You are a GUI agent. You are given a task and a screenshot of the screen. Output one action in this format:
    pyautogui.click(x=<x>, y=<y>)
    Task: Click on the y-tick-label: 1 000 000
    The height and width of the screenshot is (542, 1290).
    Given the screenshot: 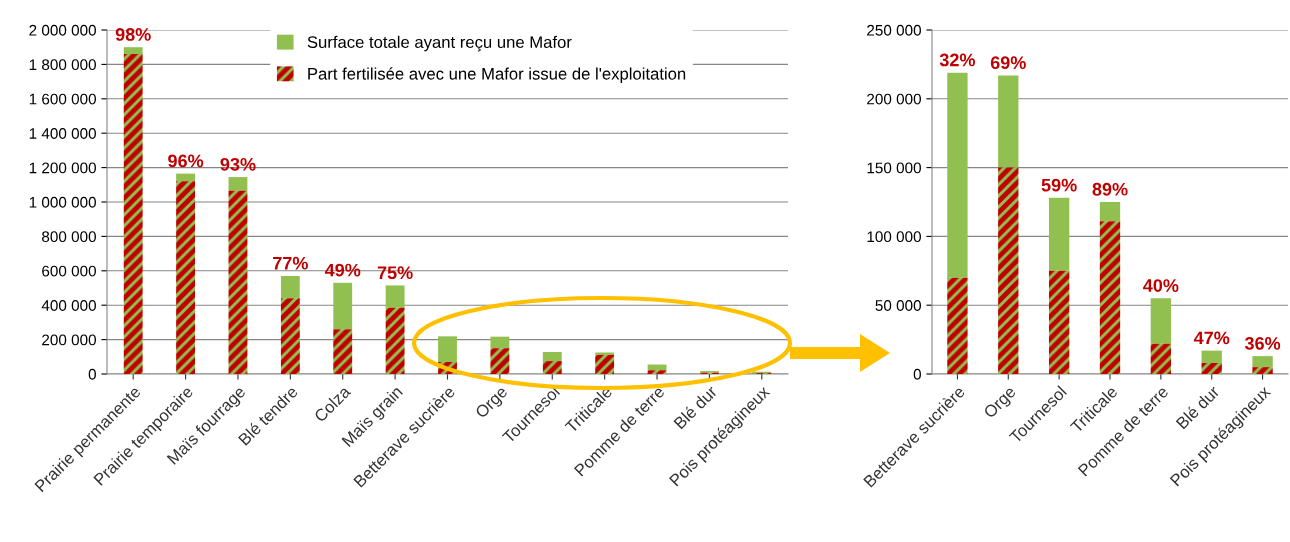 What is the action you would take?
    pyautogui.click(x=62, y=202)
    